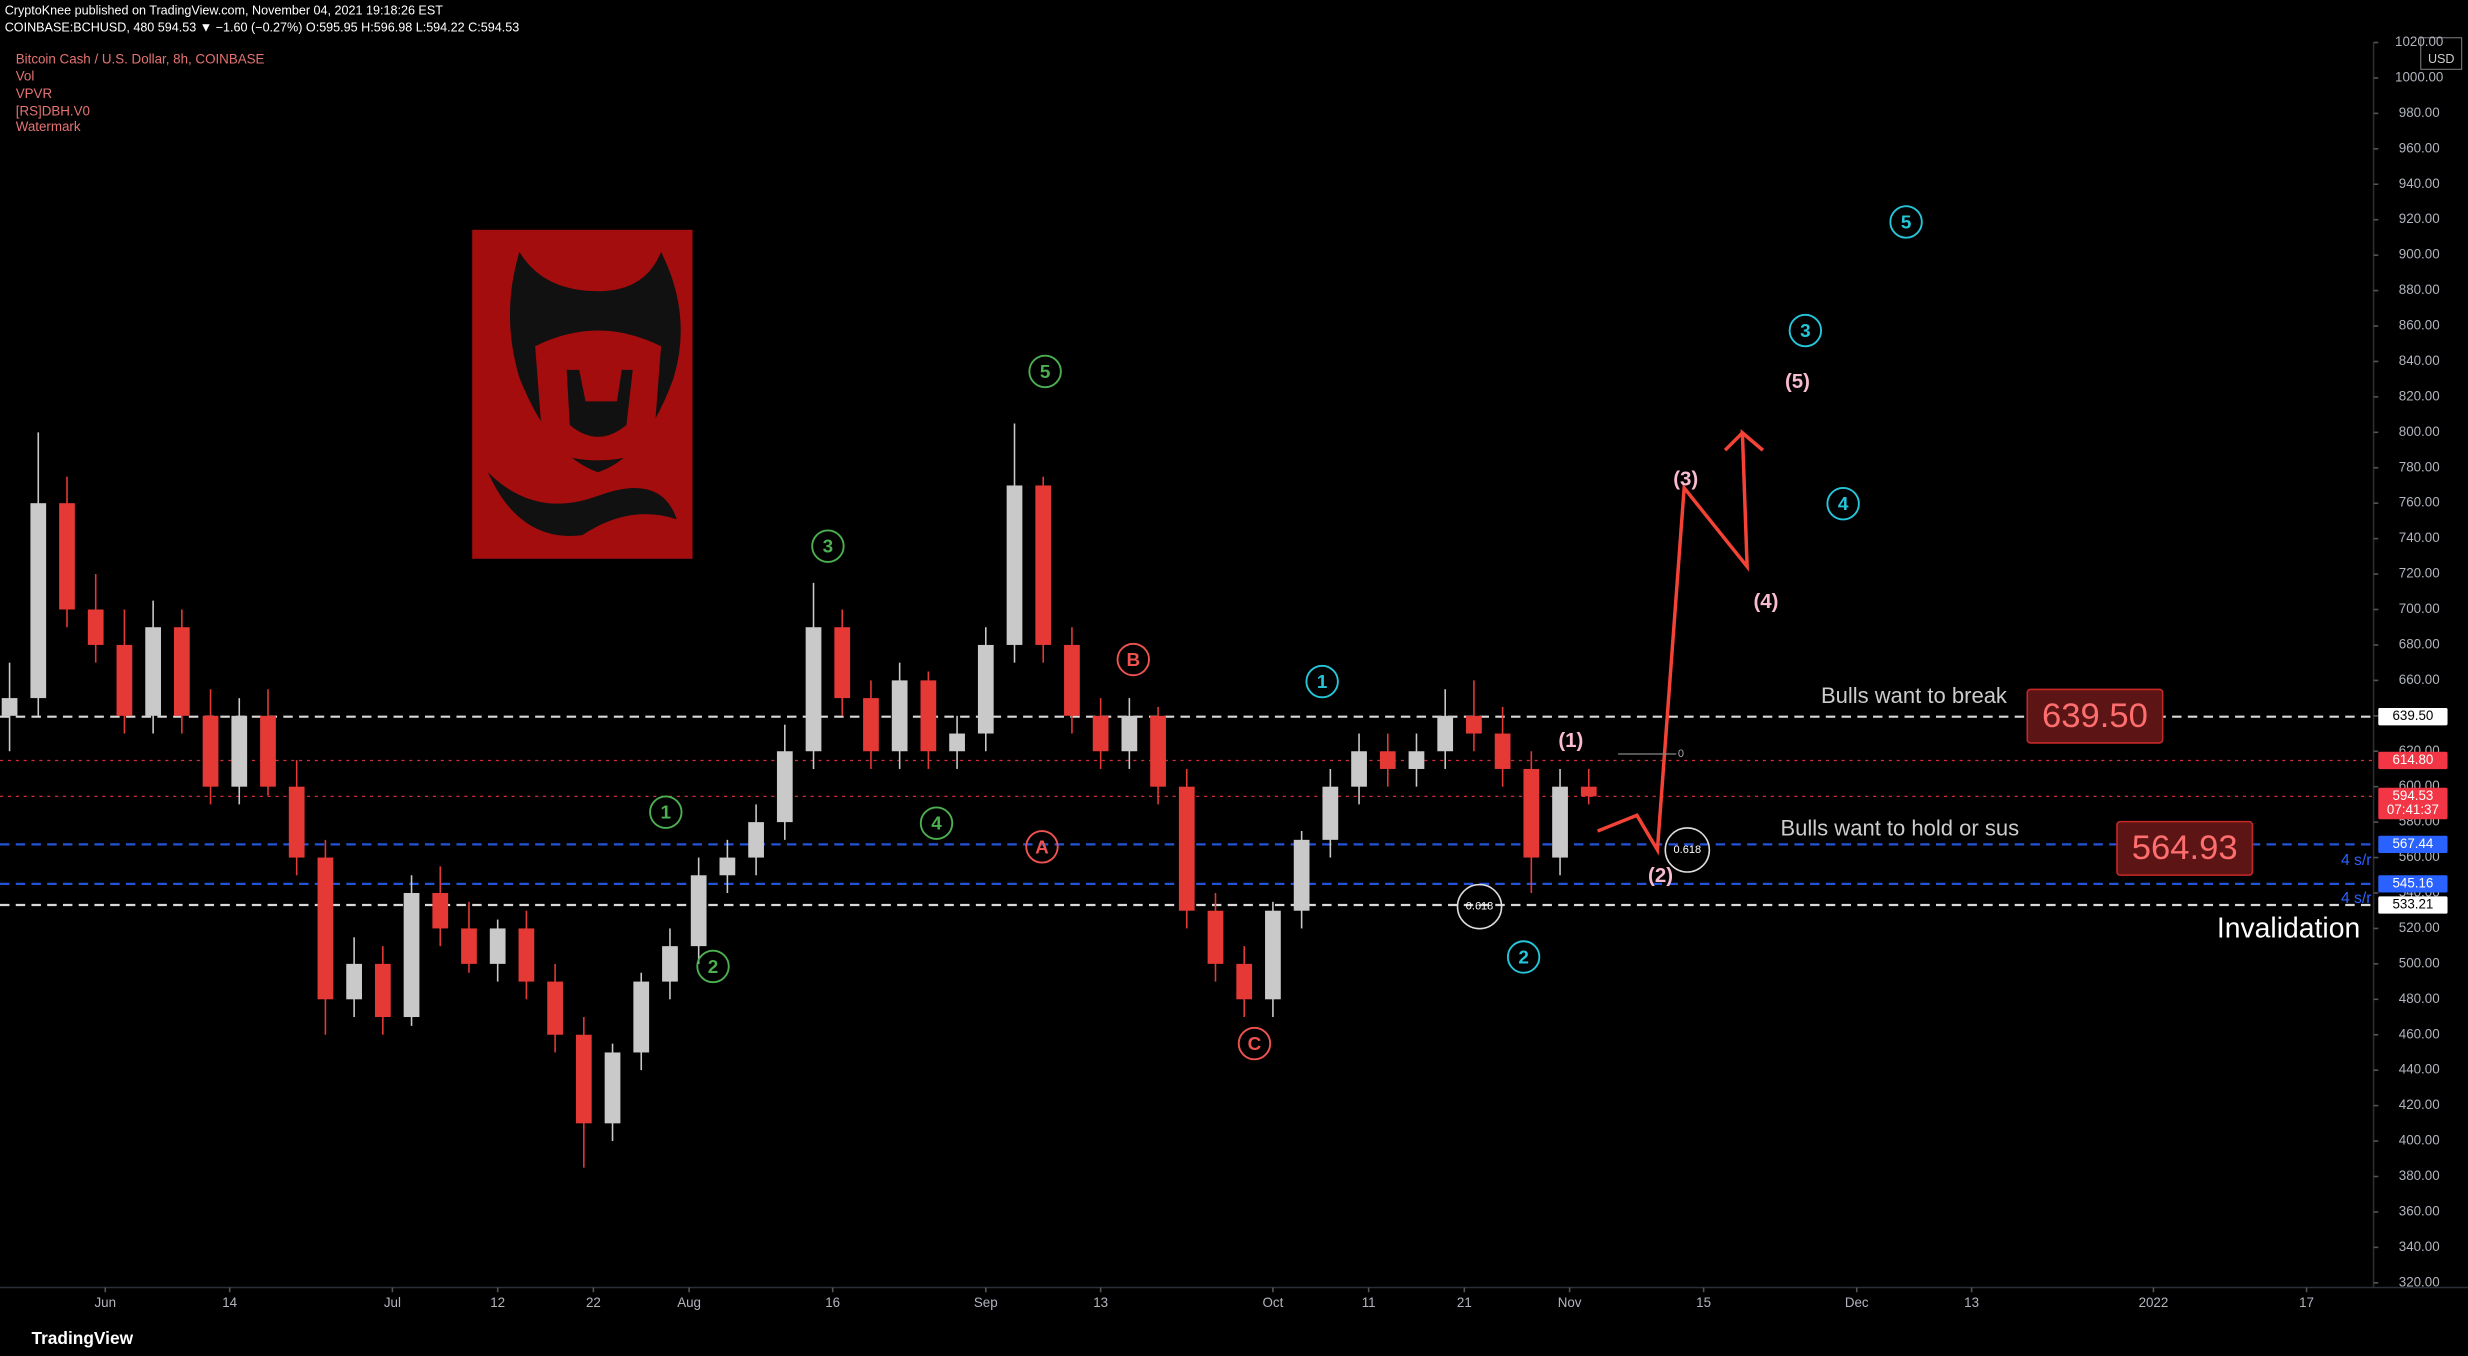 The image size is (2468, 1356). I want to click on price-badge-label: 639.50, so click(2412, 715).